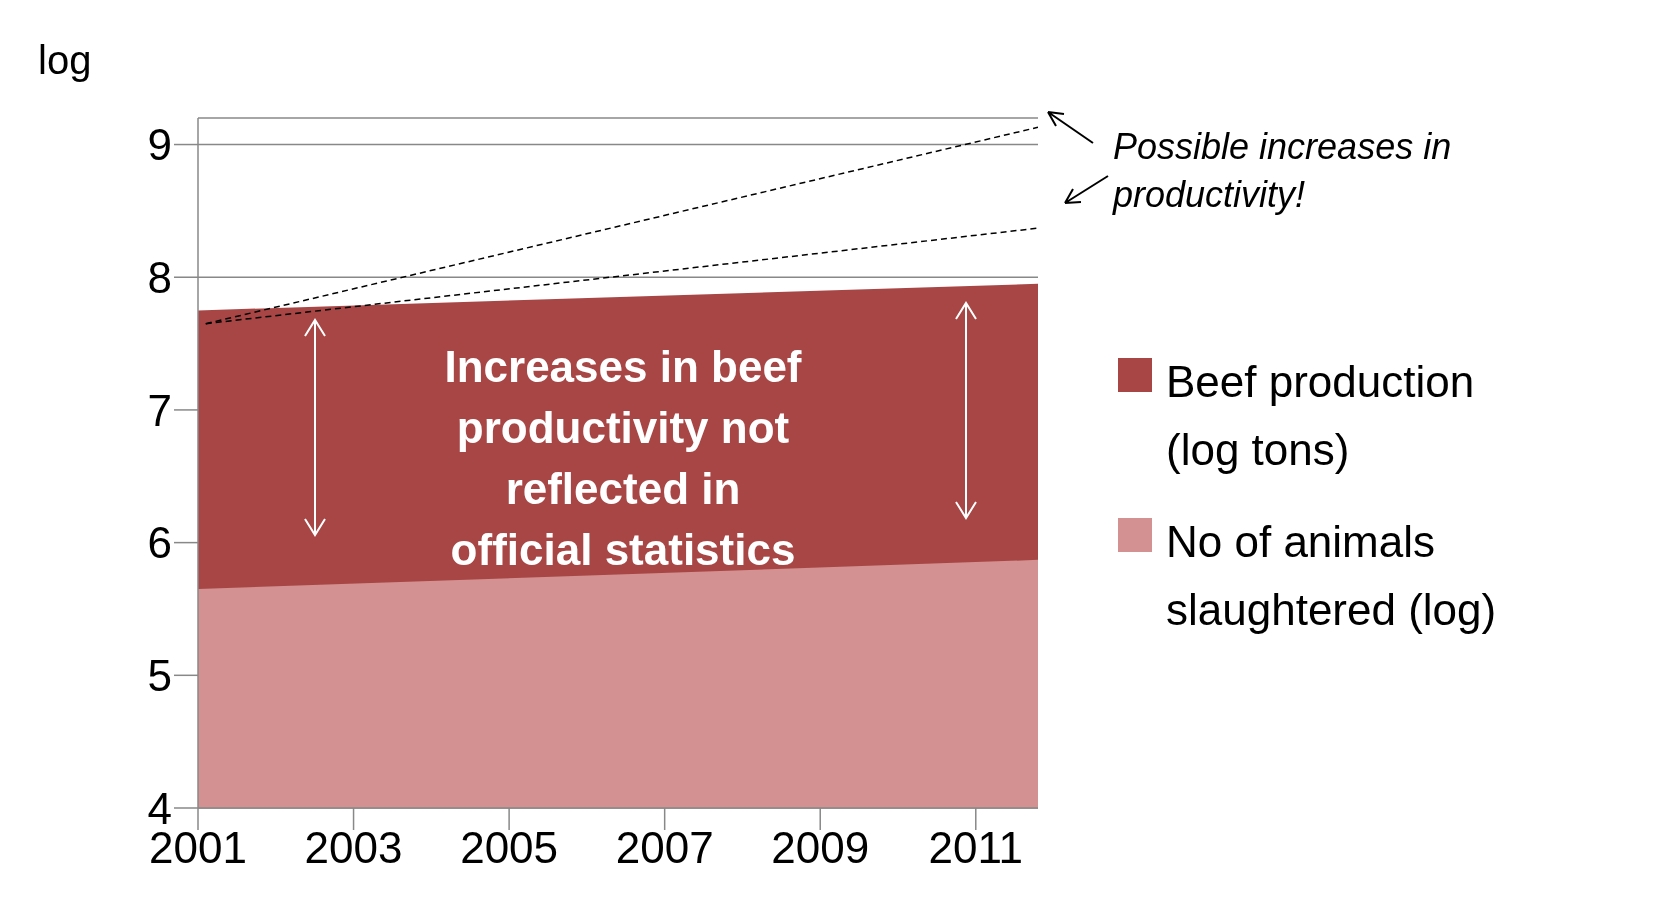  What do you see at coordinates (65, 60) in the screenshot?
I see `y-axis-title: log` at bounding box center [65, 60].